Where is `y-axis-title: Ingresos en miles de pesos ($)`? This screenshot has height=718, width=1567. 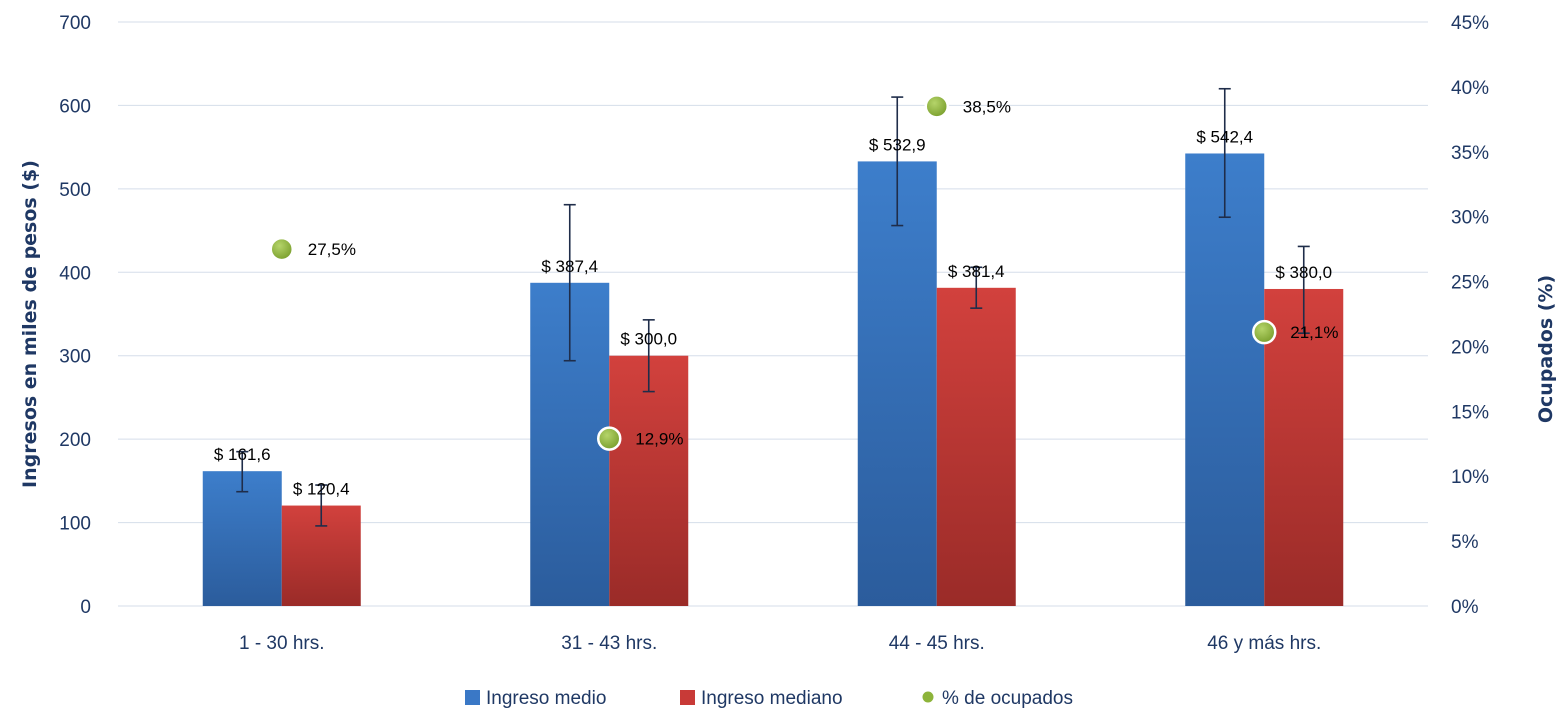 y-axis-title: Ingresos en miles de pesos ($) is located at coordinates (30, 324).